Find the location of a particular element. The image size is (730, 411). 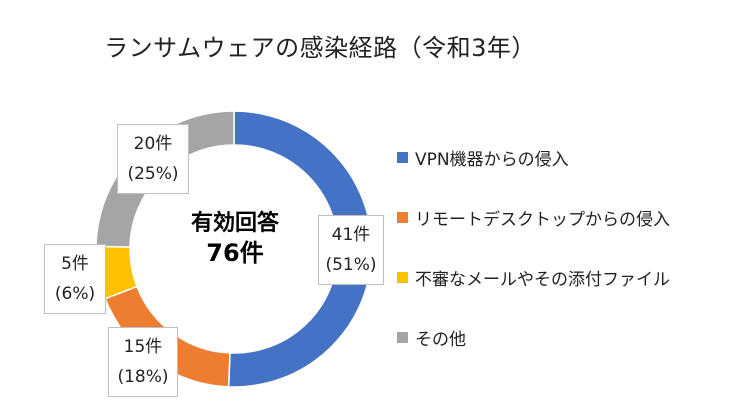

data-label-remote-desktop-percent: (18%) is located at coordinates (143, 377).